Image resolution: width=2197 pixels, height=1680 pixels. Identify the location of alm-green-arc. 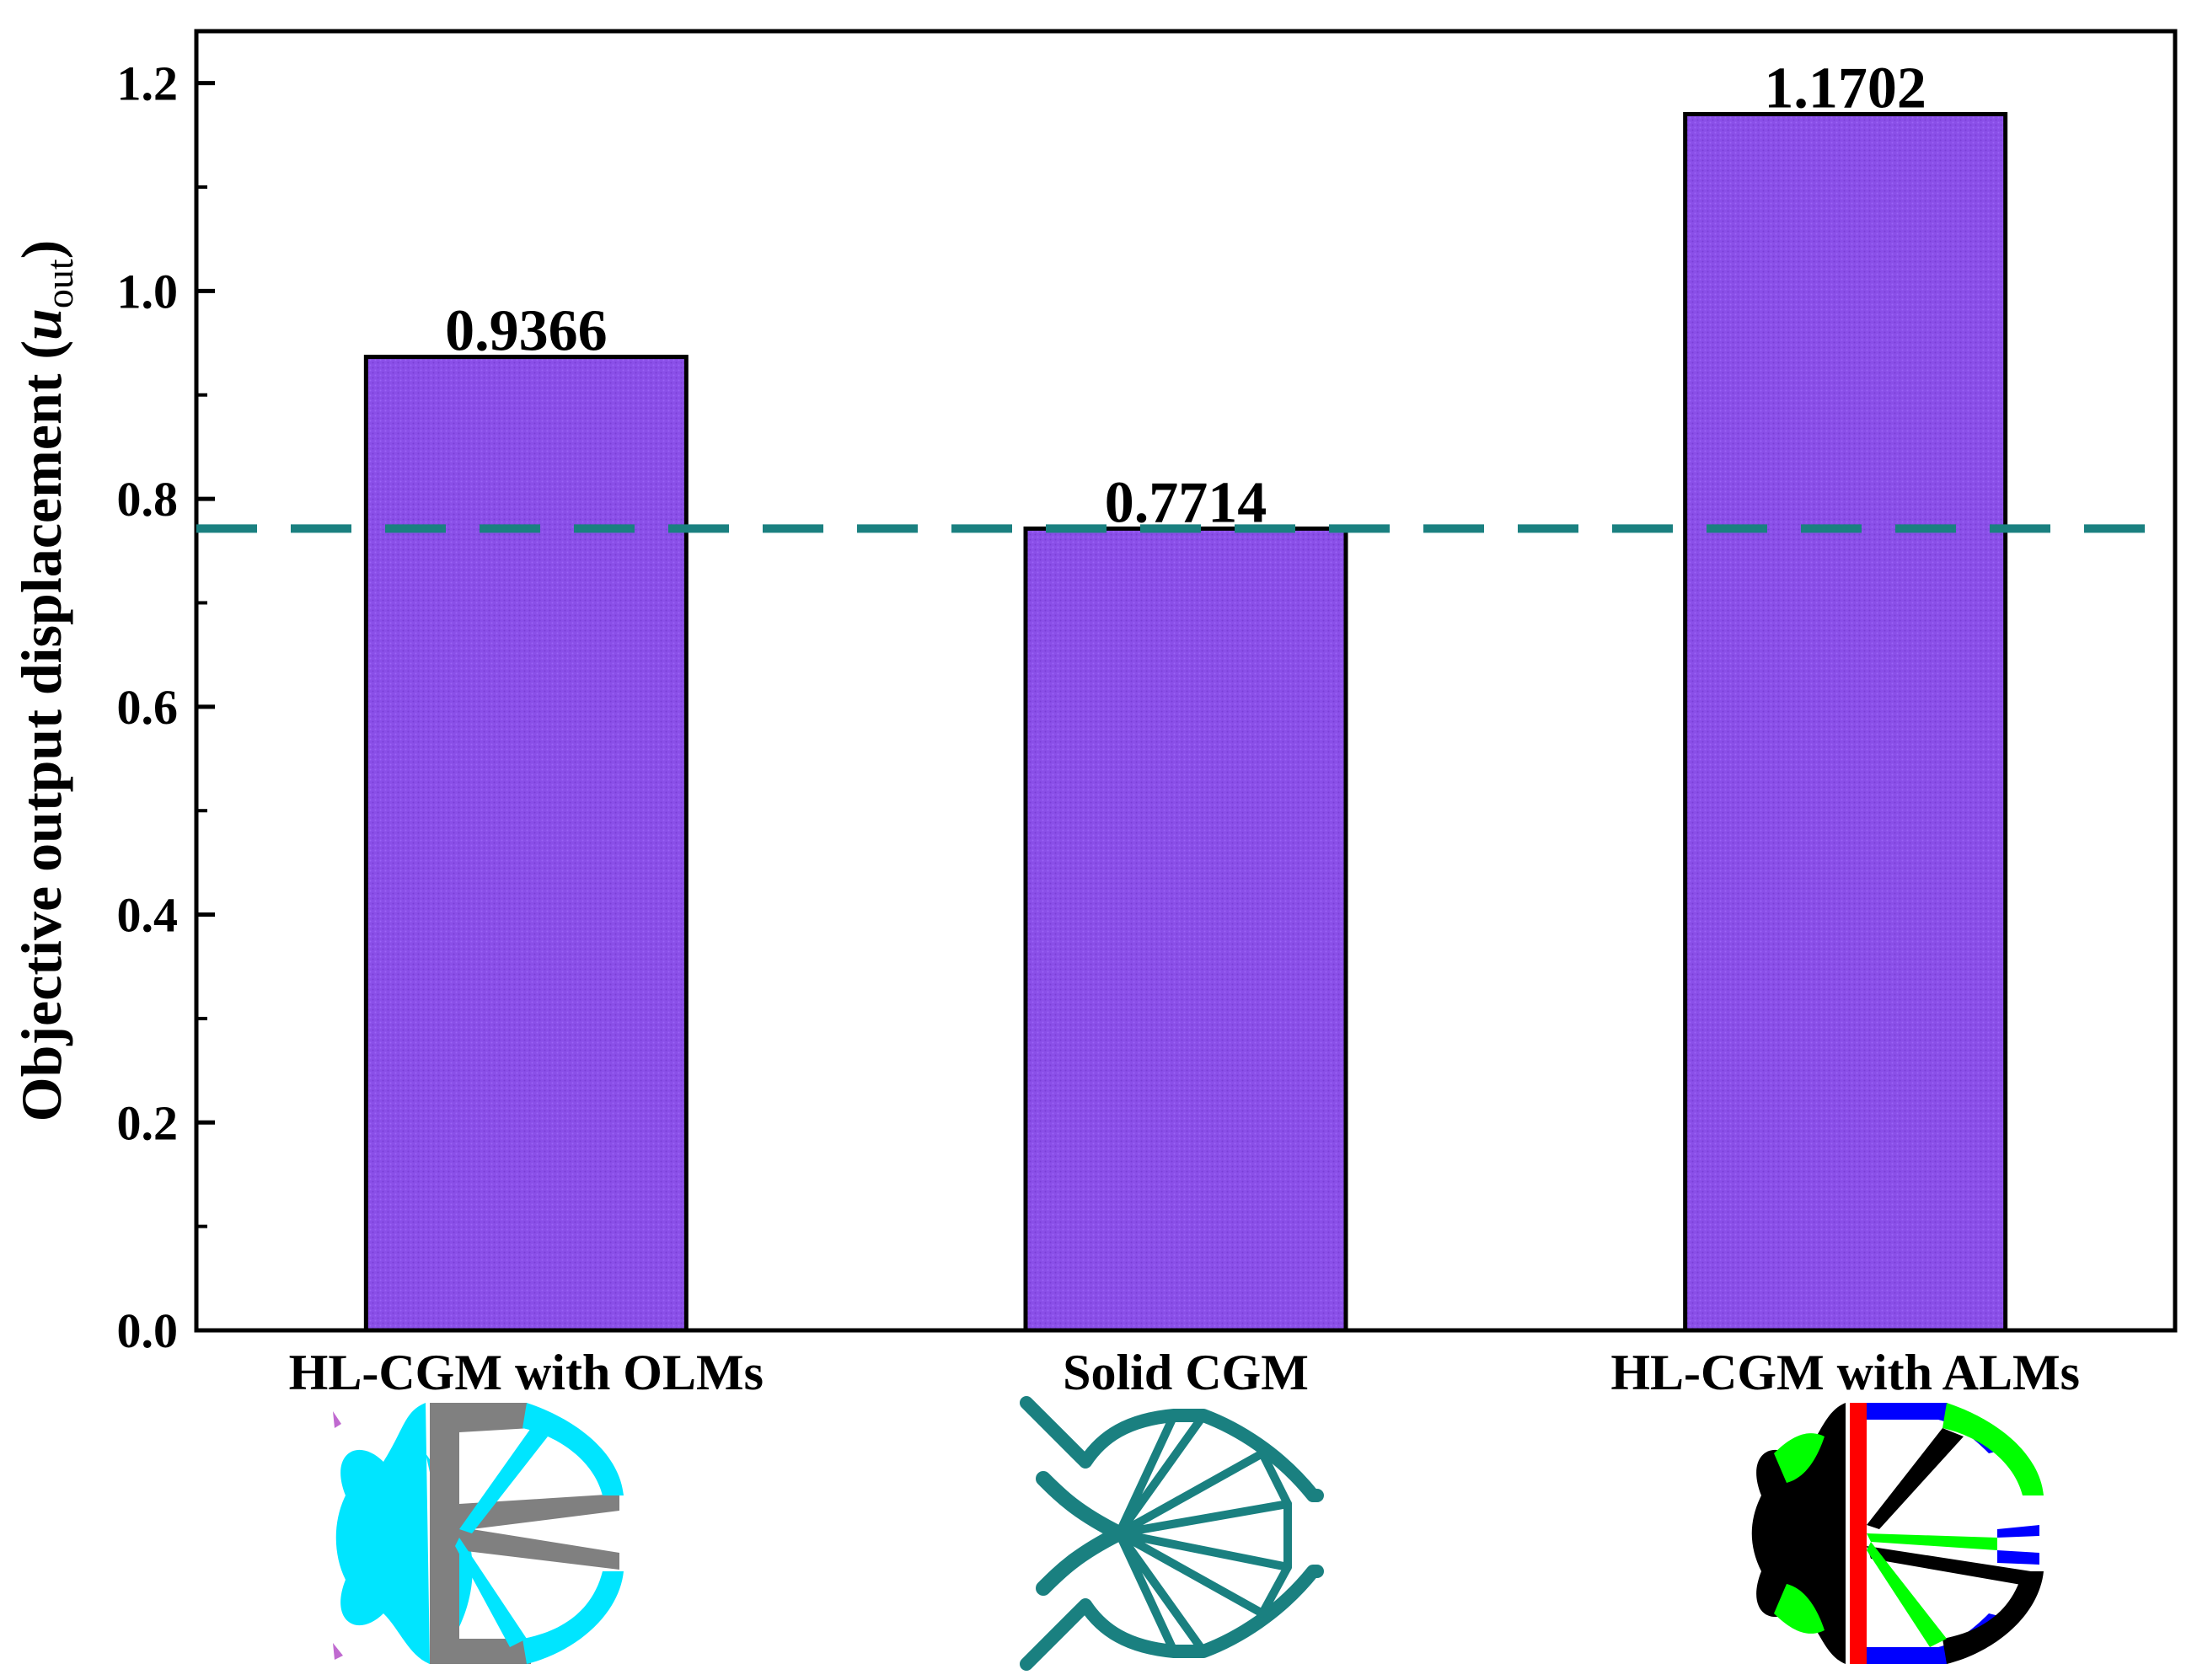
(1993, 1449).